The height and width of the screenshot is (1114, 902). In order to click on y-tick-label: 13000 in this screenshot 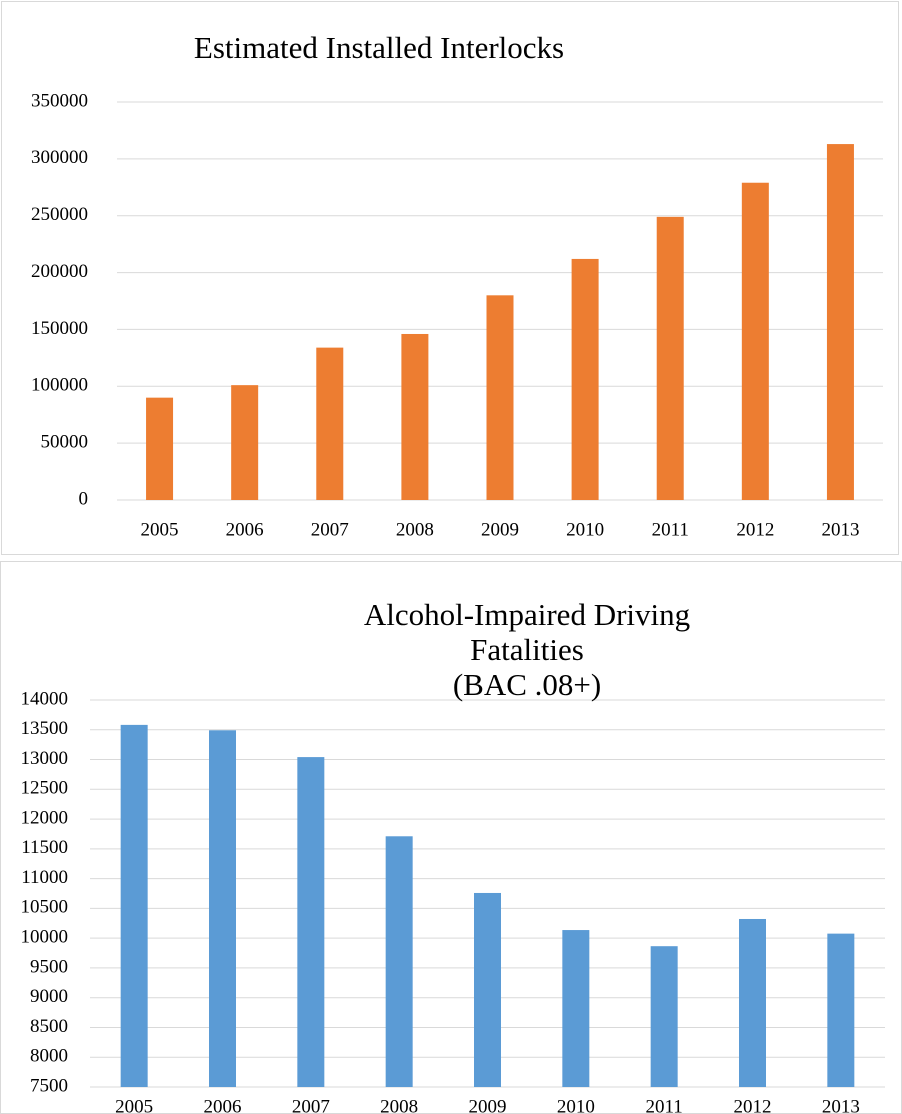, I will do `click(45, 758)`.